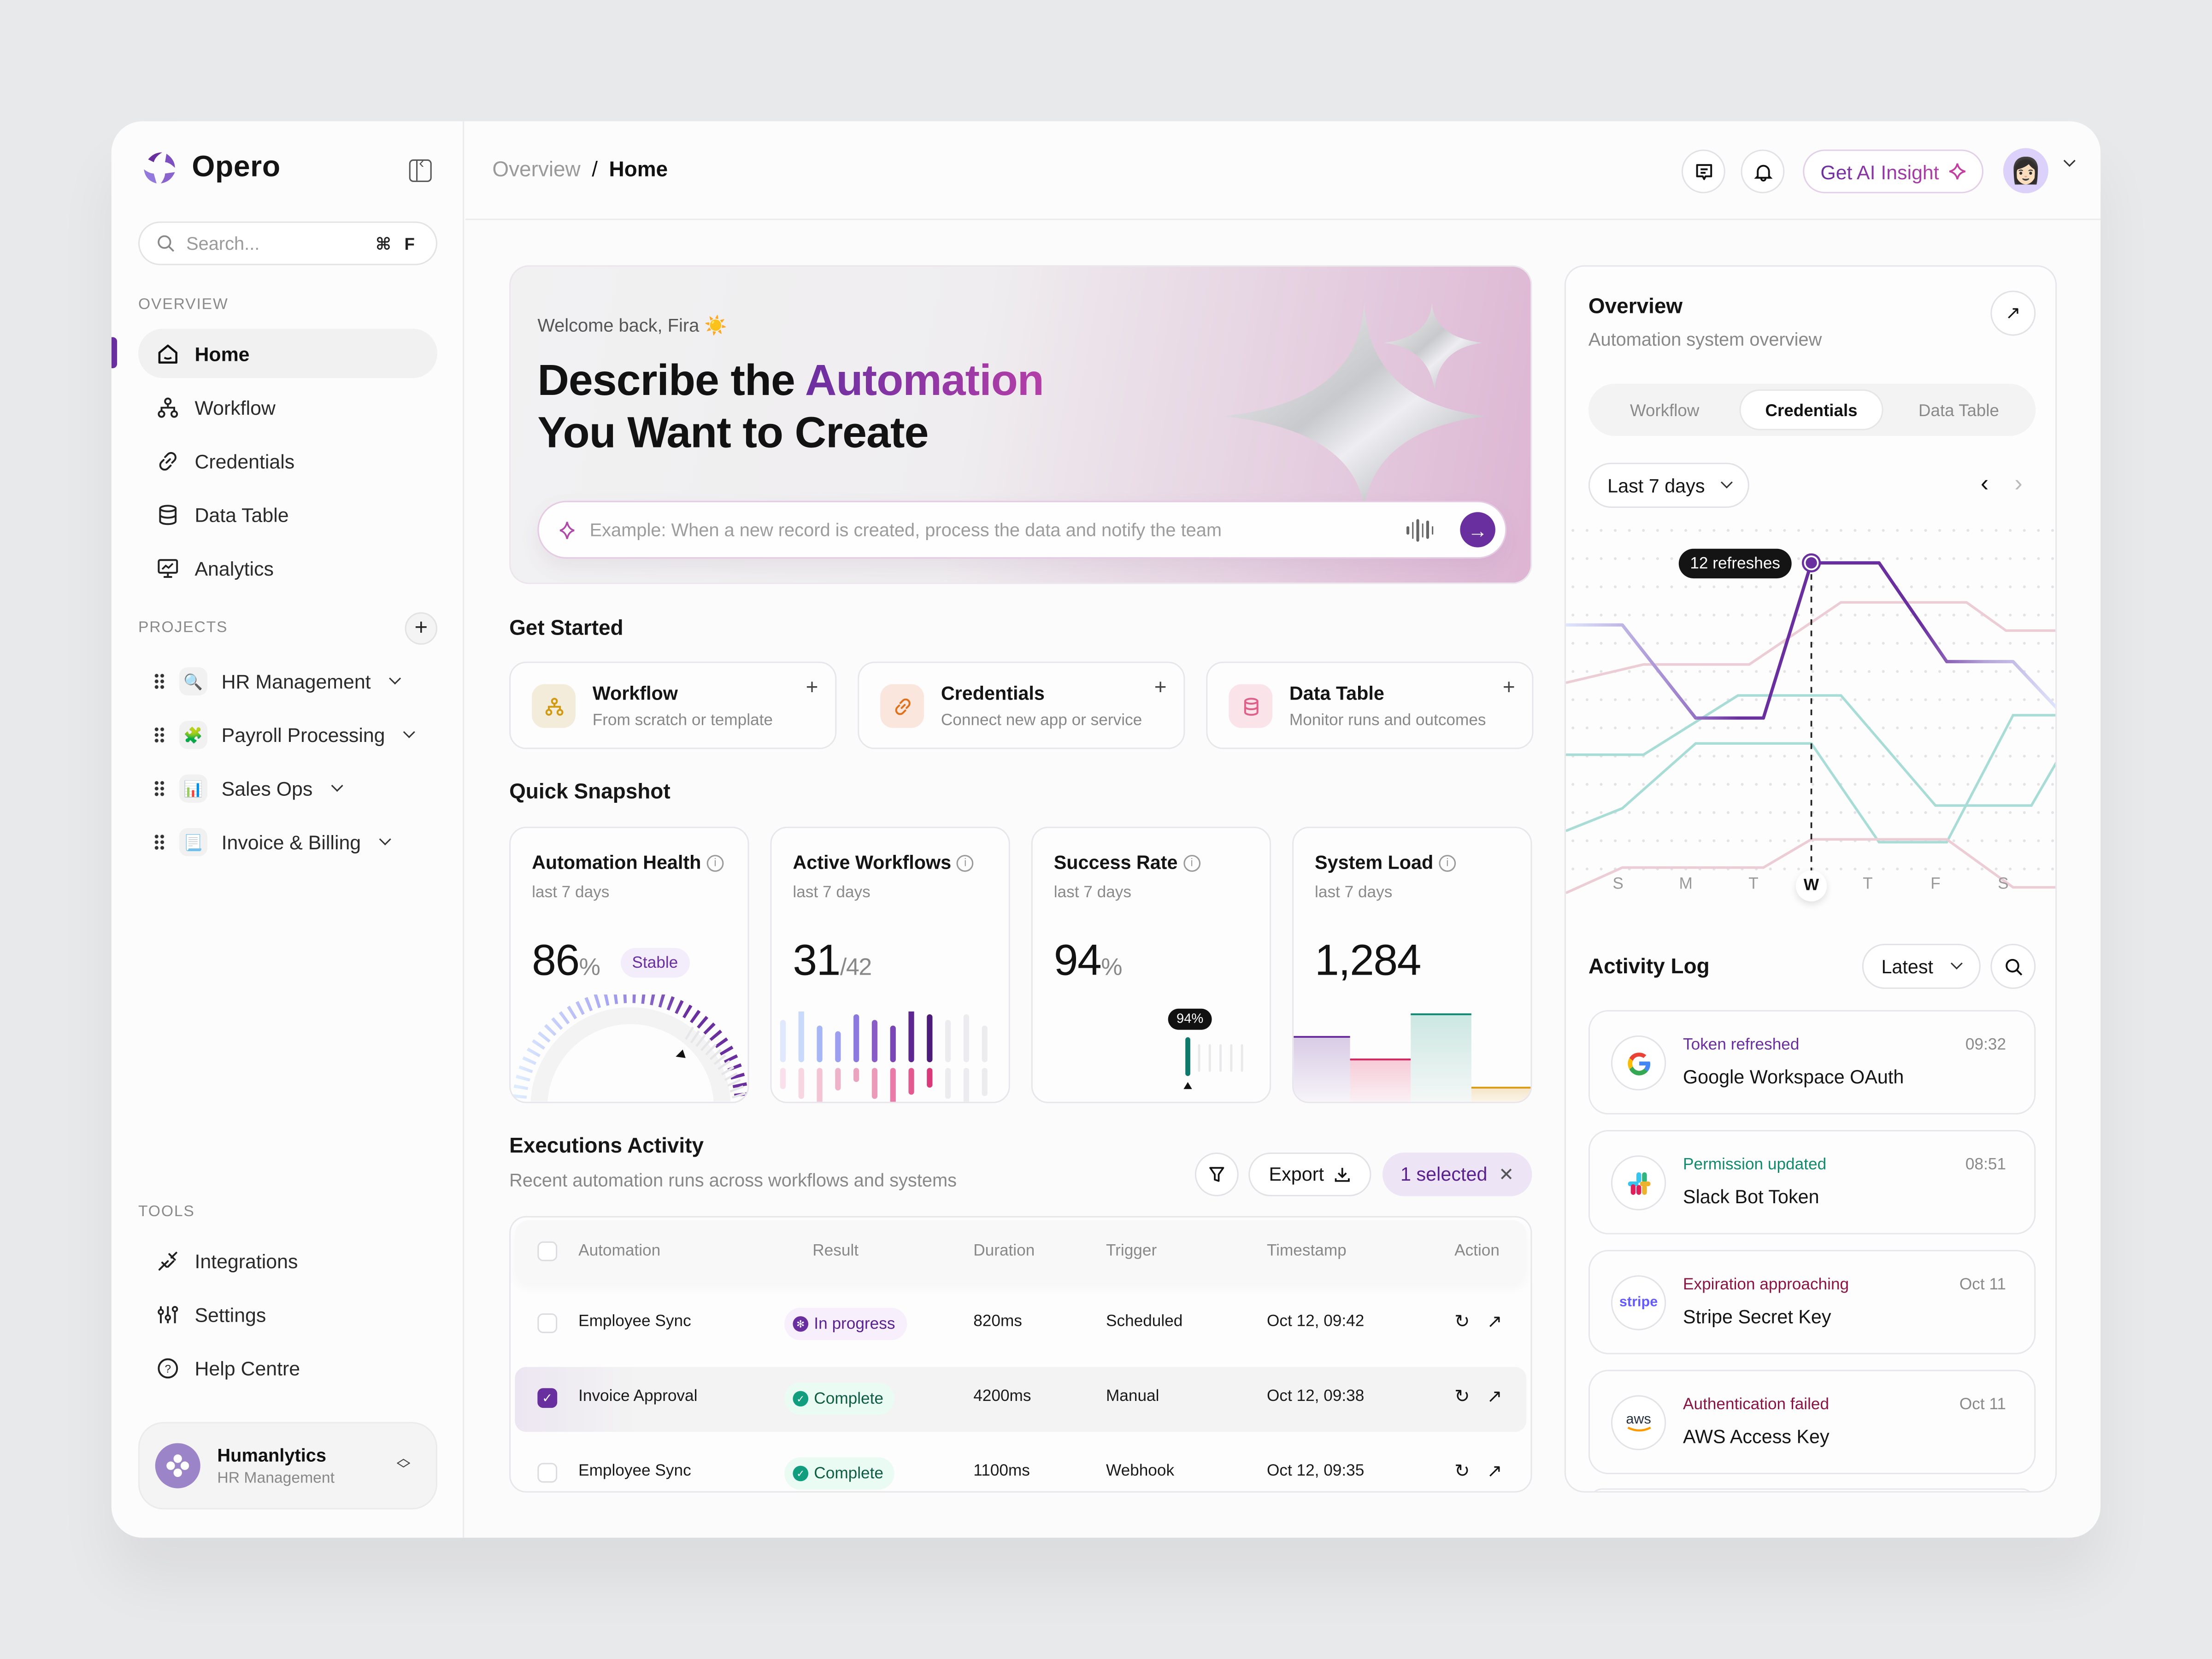 This screenshot has width=2212, height=1659. What do you see at coordinates (1004, 1251) in the screenshot?
I see `column-header: Duration` at bounding box center [1004, 1251].